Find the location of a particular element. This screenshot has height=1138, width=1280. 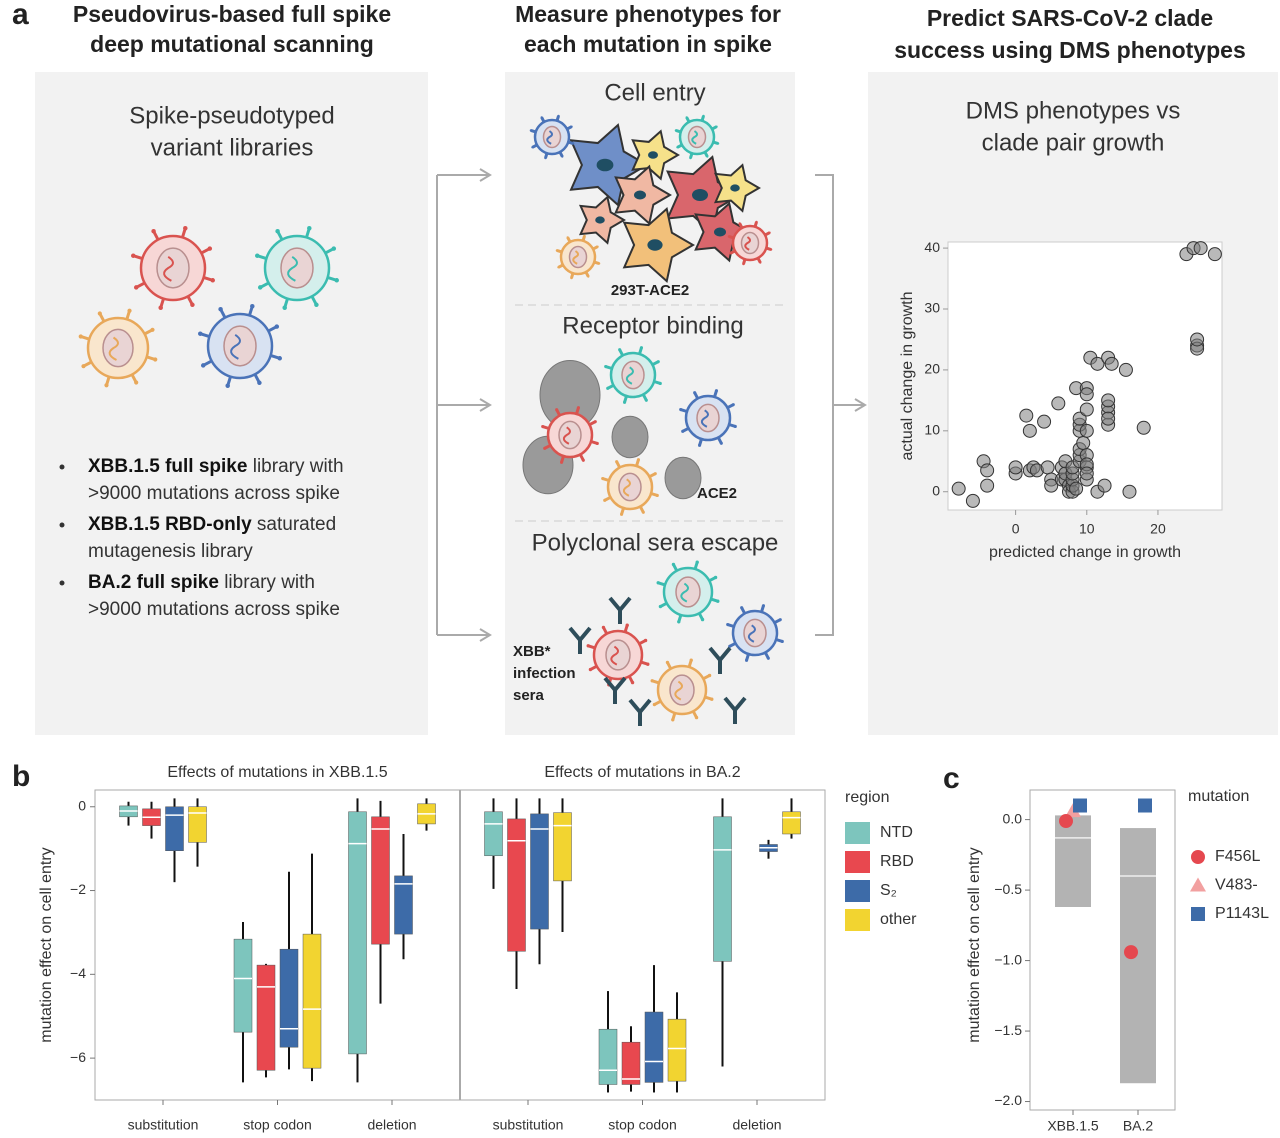

legend-label: P1143L is located at coordinates (1242, 913).